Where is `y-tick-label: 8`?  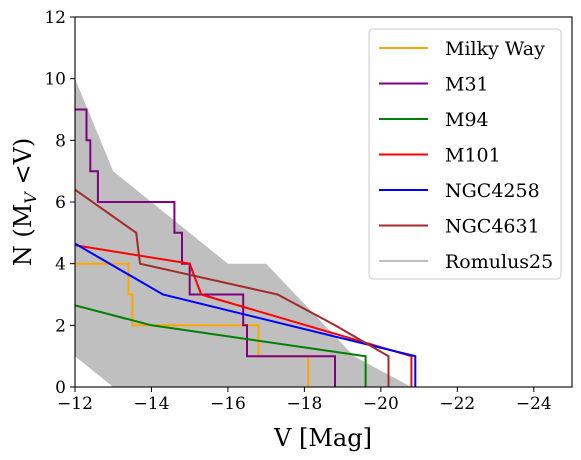 y-tick-label: 8 is located at coordinates (60, 141).